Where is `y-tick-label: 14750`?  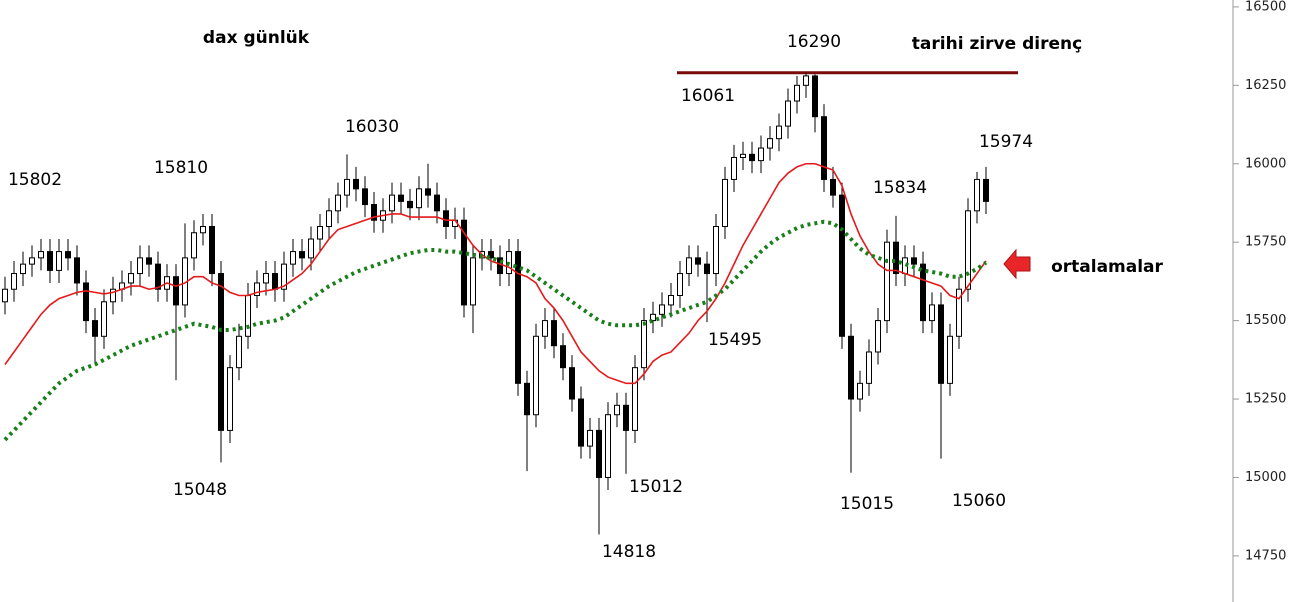
y-tick-label: 14750 is located at coordinates (1265, 555).